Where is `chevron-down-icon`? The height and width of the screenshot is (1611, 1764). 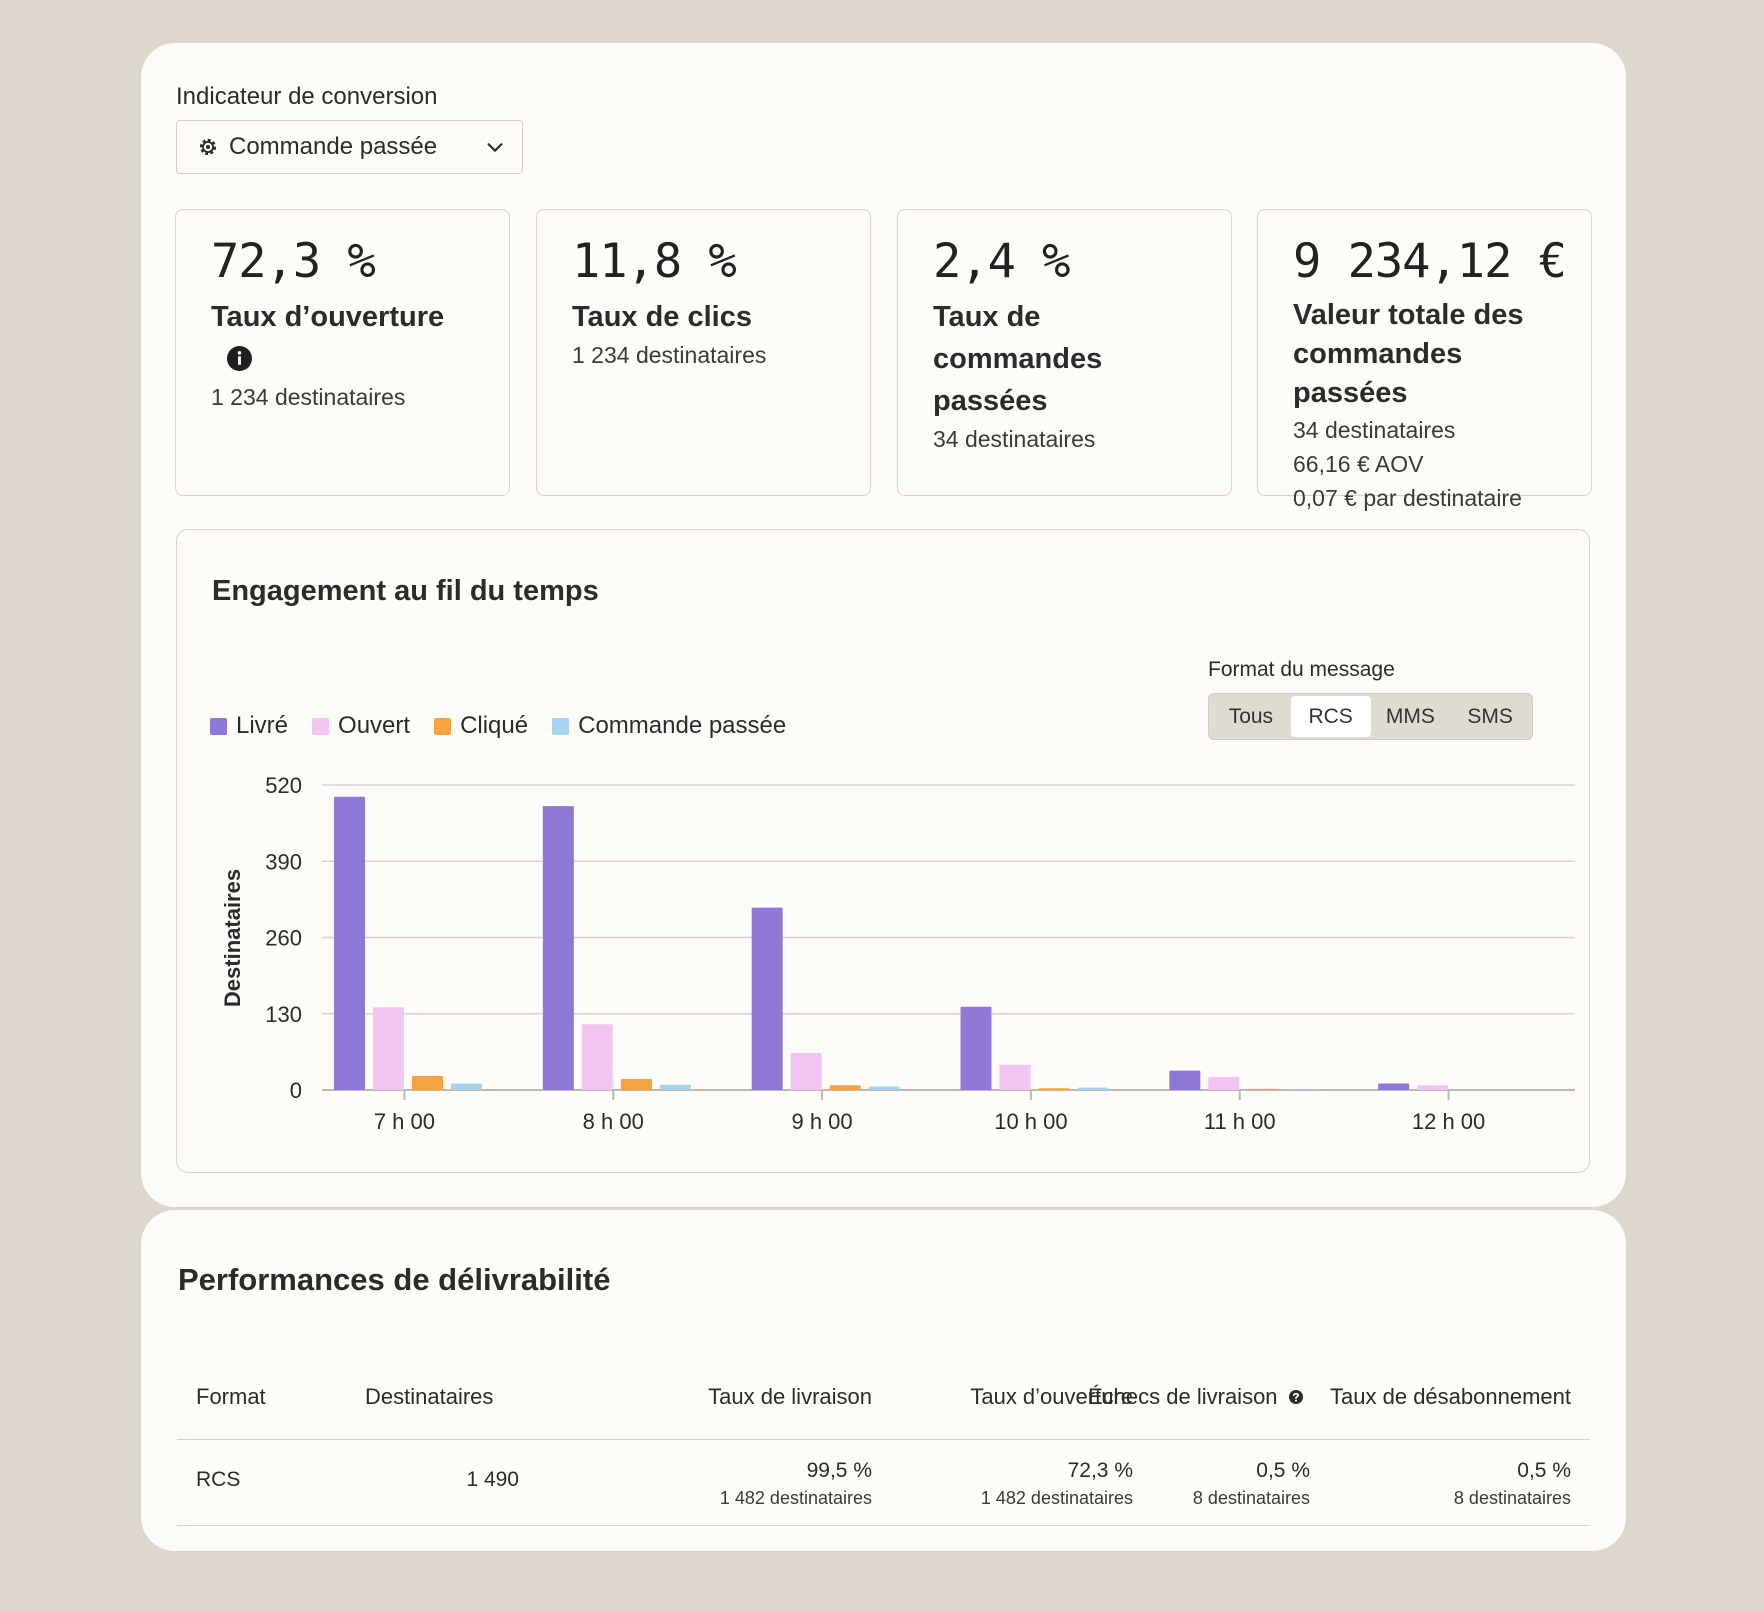
chevron-down-icon is located at coordinates (495, 147).